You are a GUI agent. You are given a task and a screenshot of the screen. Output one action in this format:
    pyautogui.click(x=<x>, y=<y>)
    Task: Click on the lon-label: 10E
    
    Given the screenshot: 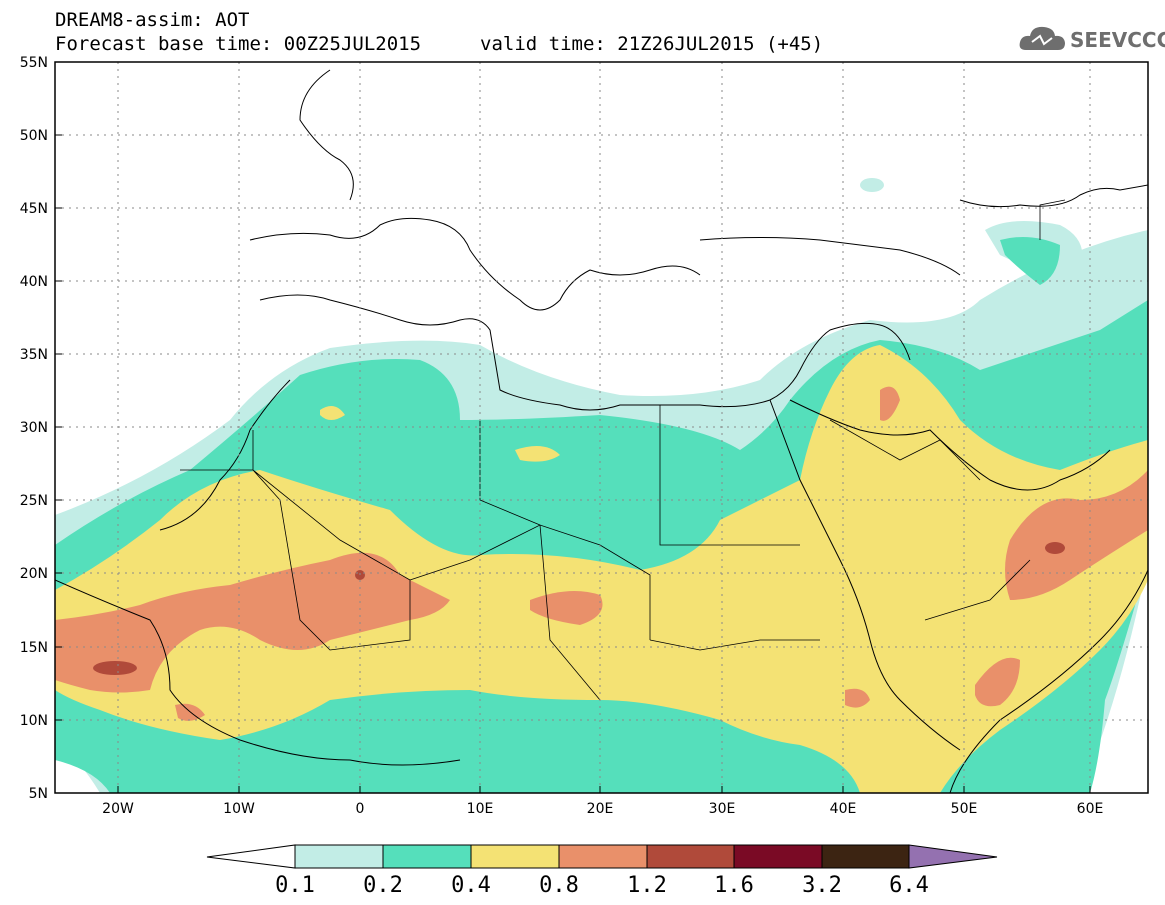 What is the action you would take?
    pyautogui.click(x=480, y=809)
    